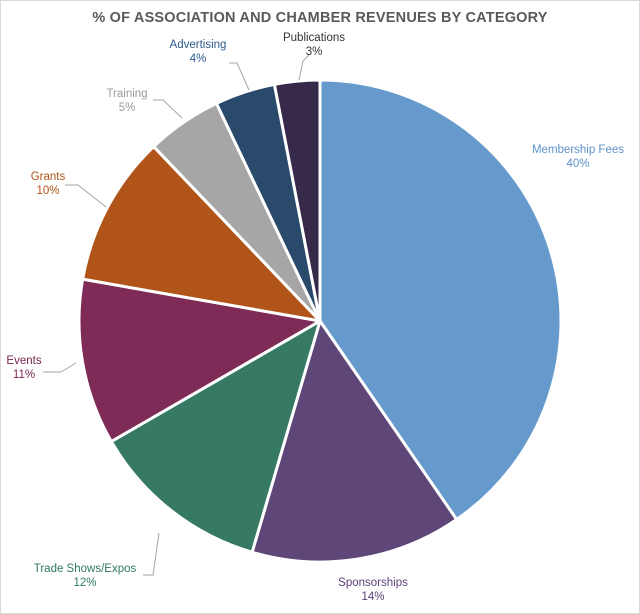 Image resolution: width=640 pixels, height=614 pixels. Describe the element at coordinates (127, 108) in the screenshot. I see `slice-value-training: 5%` at that location.